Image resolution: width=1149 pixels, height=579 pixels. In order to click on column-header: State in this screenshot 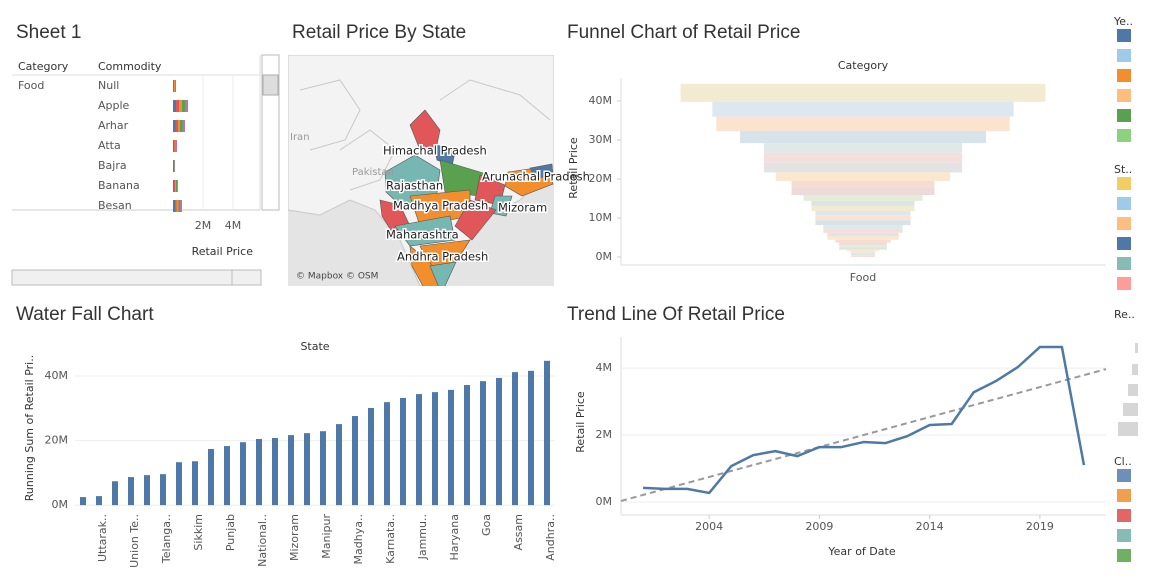, I will do `click(314, 346)`.